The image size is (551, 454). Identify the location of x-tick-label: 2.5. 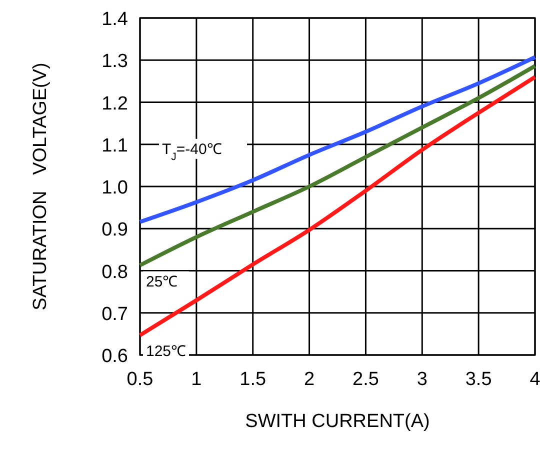
(365, 379).